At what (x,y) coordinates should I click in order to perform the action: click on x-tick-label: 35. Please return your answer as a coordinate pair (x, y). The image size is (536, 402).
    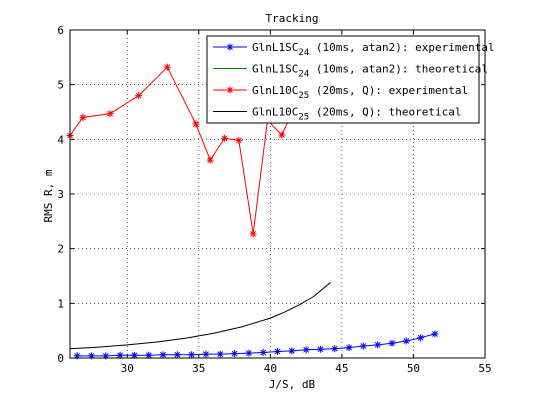
    Looking at the image, I should click on (198, 368).